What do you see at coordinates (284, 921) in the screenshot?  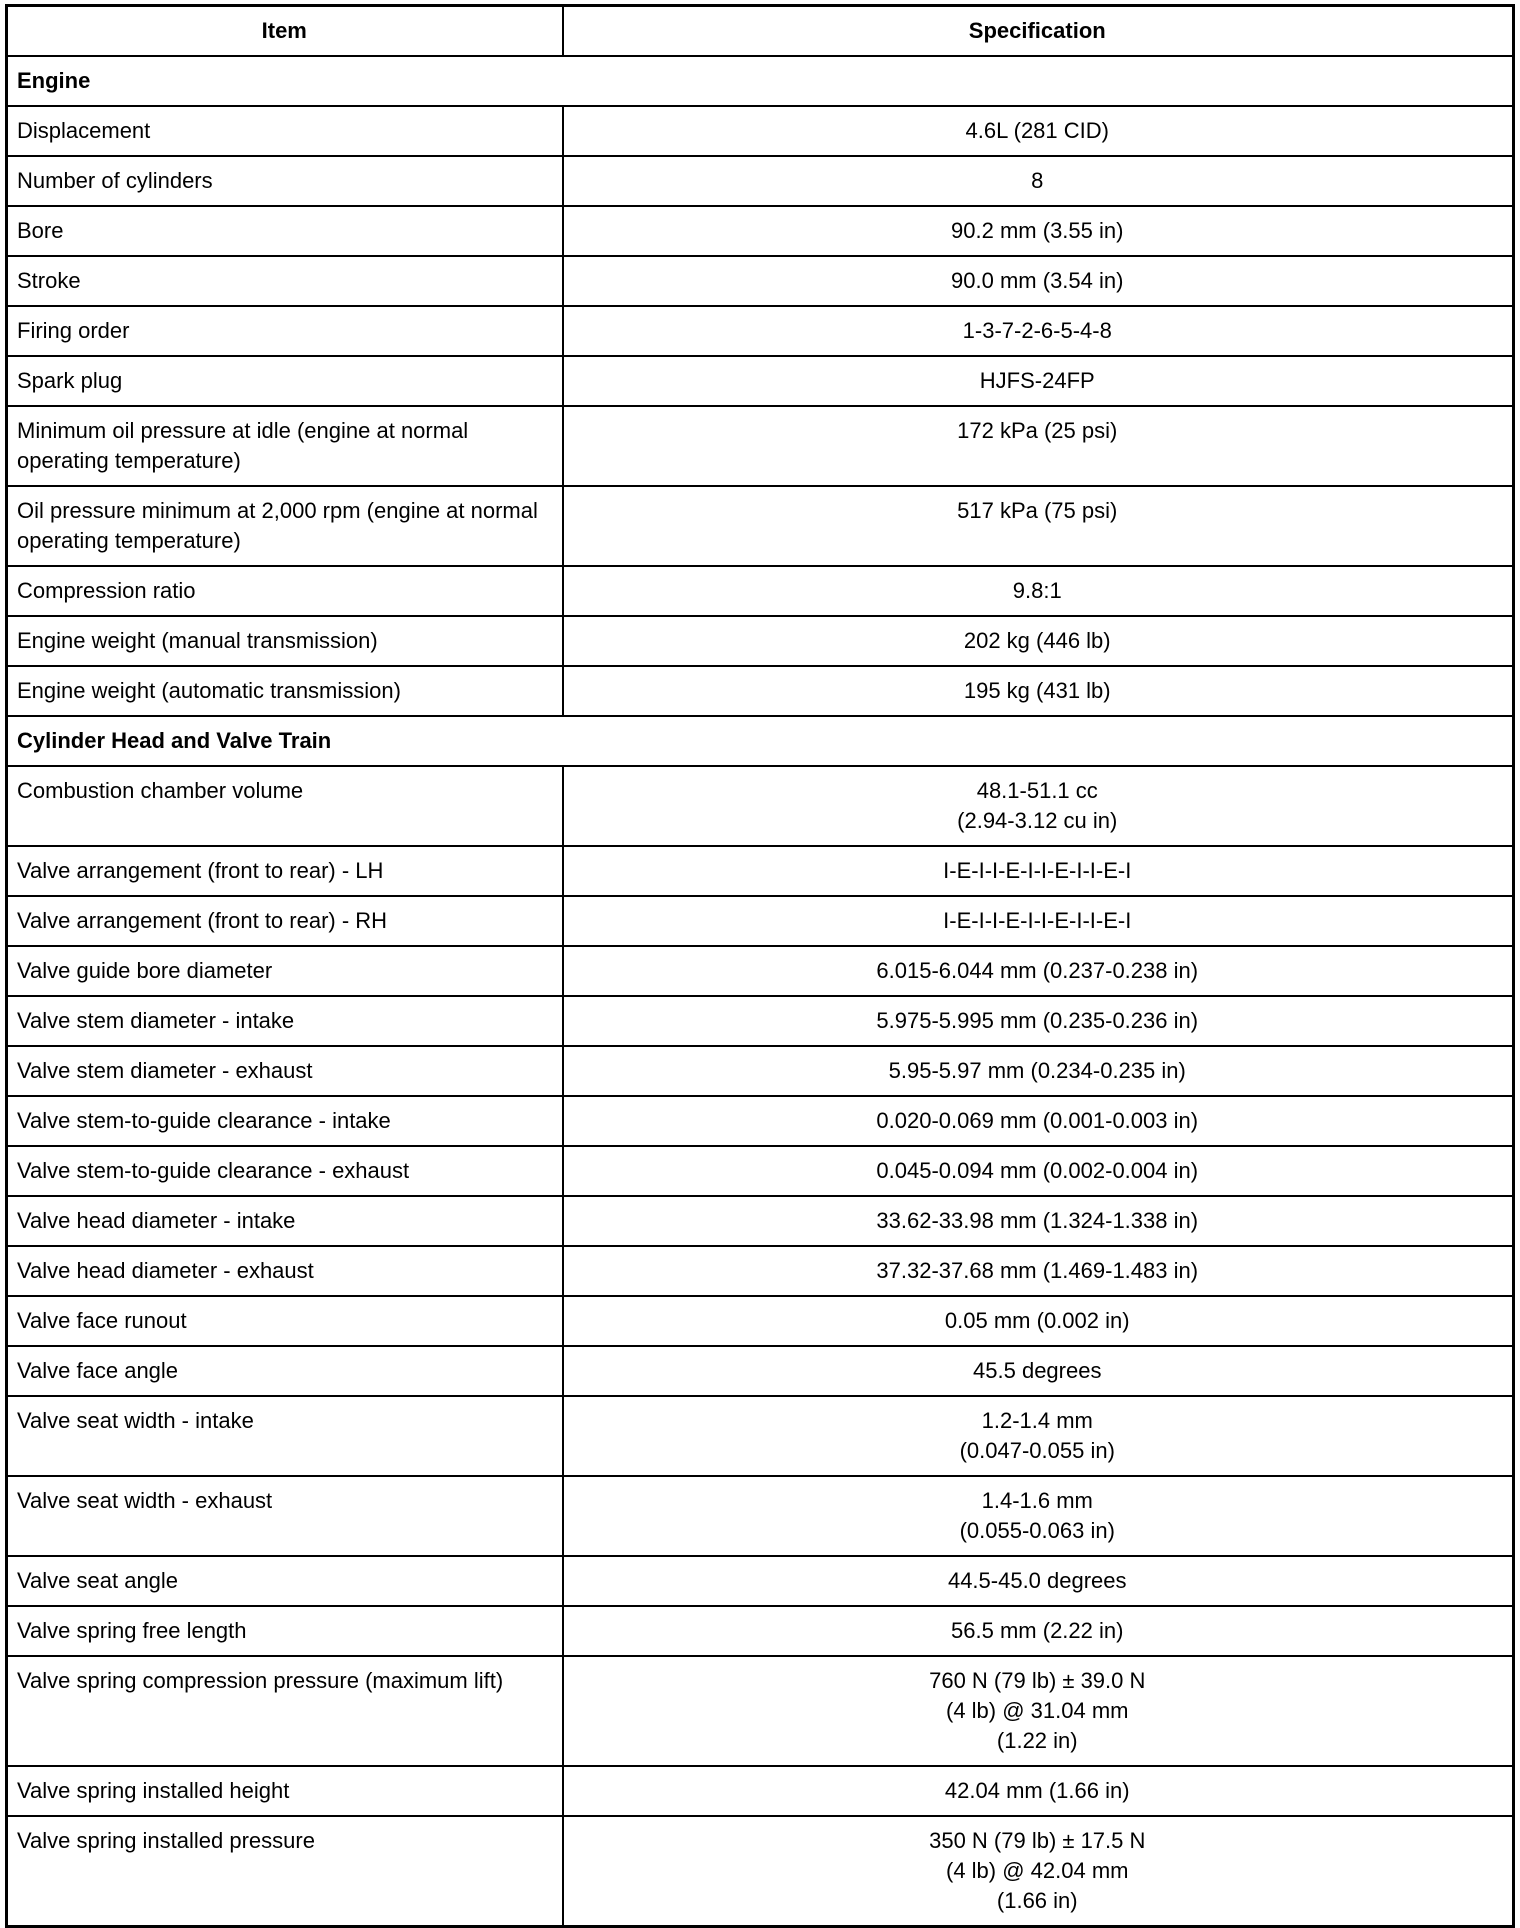 I see `item-cell: Valve arrangement (front to rear) - RH` at bounding box center [284, 921].